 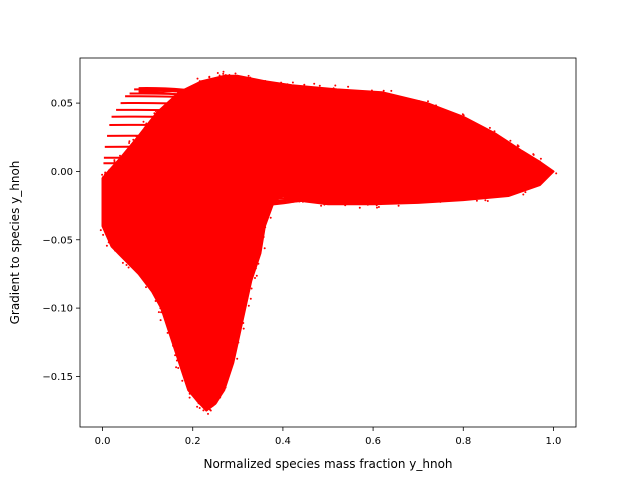 I want to click on trajectory-loop, so click(x=317, y=171).